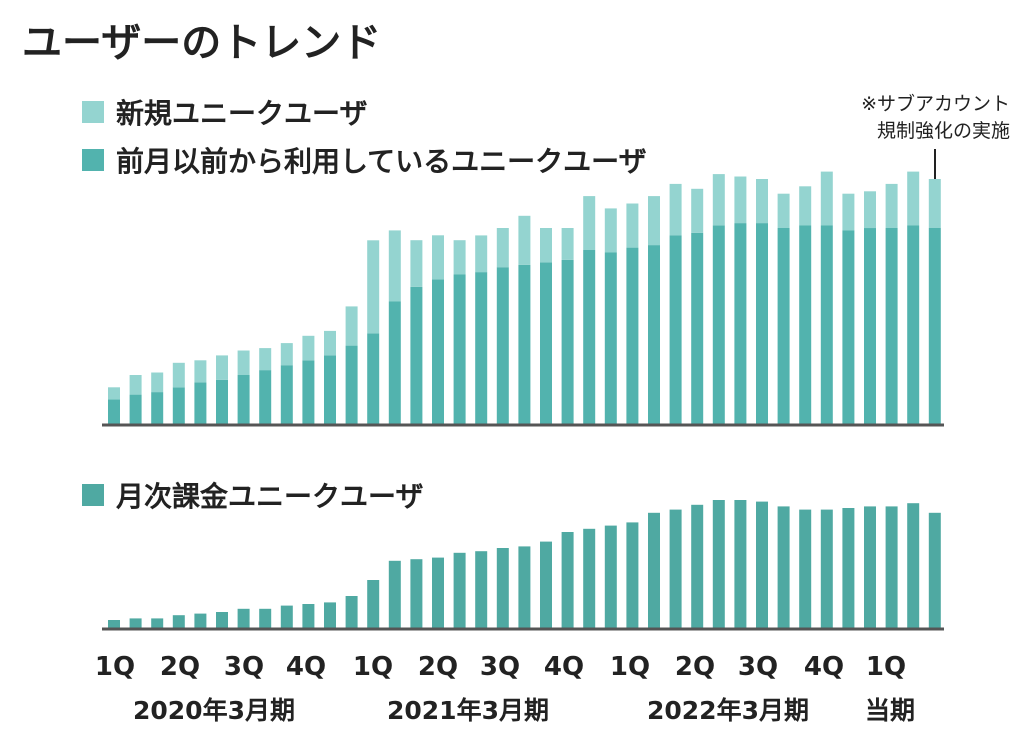  Describe the element at coordinates (241, 113) in the screenshot. I see `legend-label-new-users: 新規ユニークユーザ` at that location.